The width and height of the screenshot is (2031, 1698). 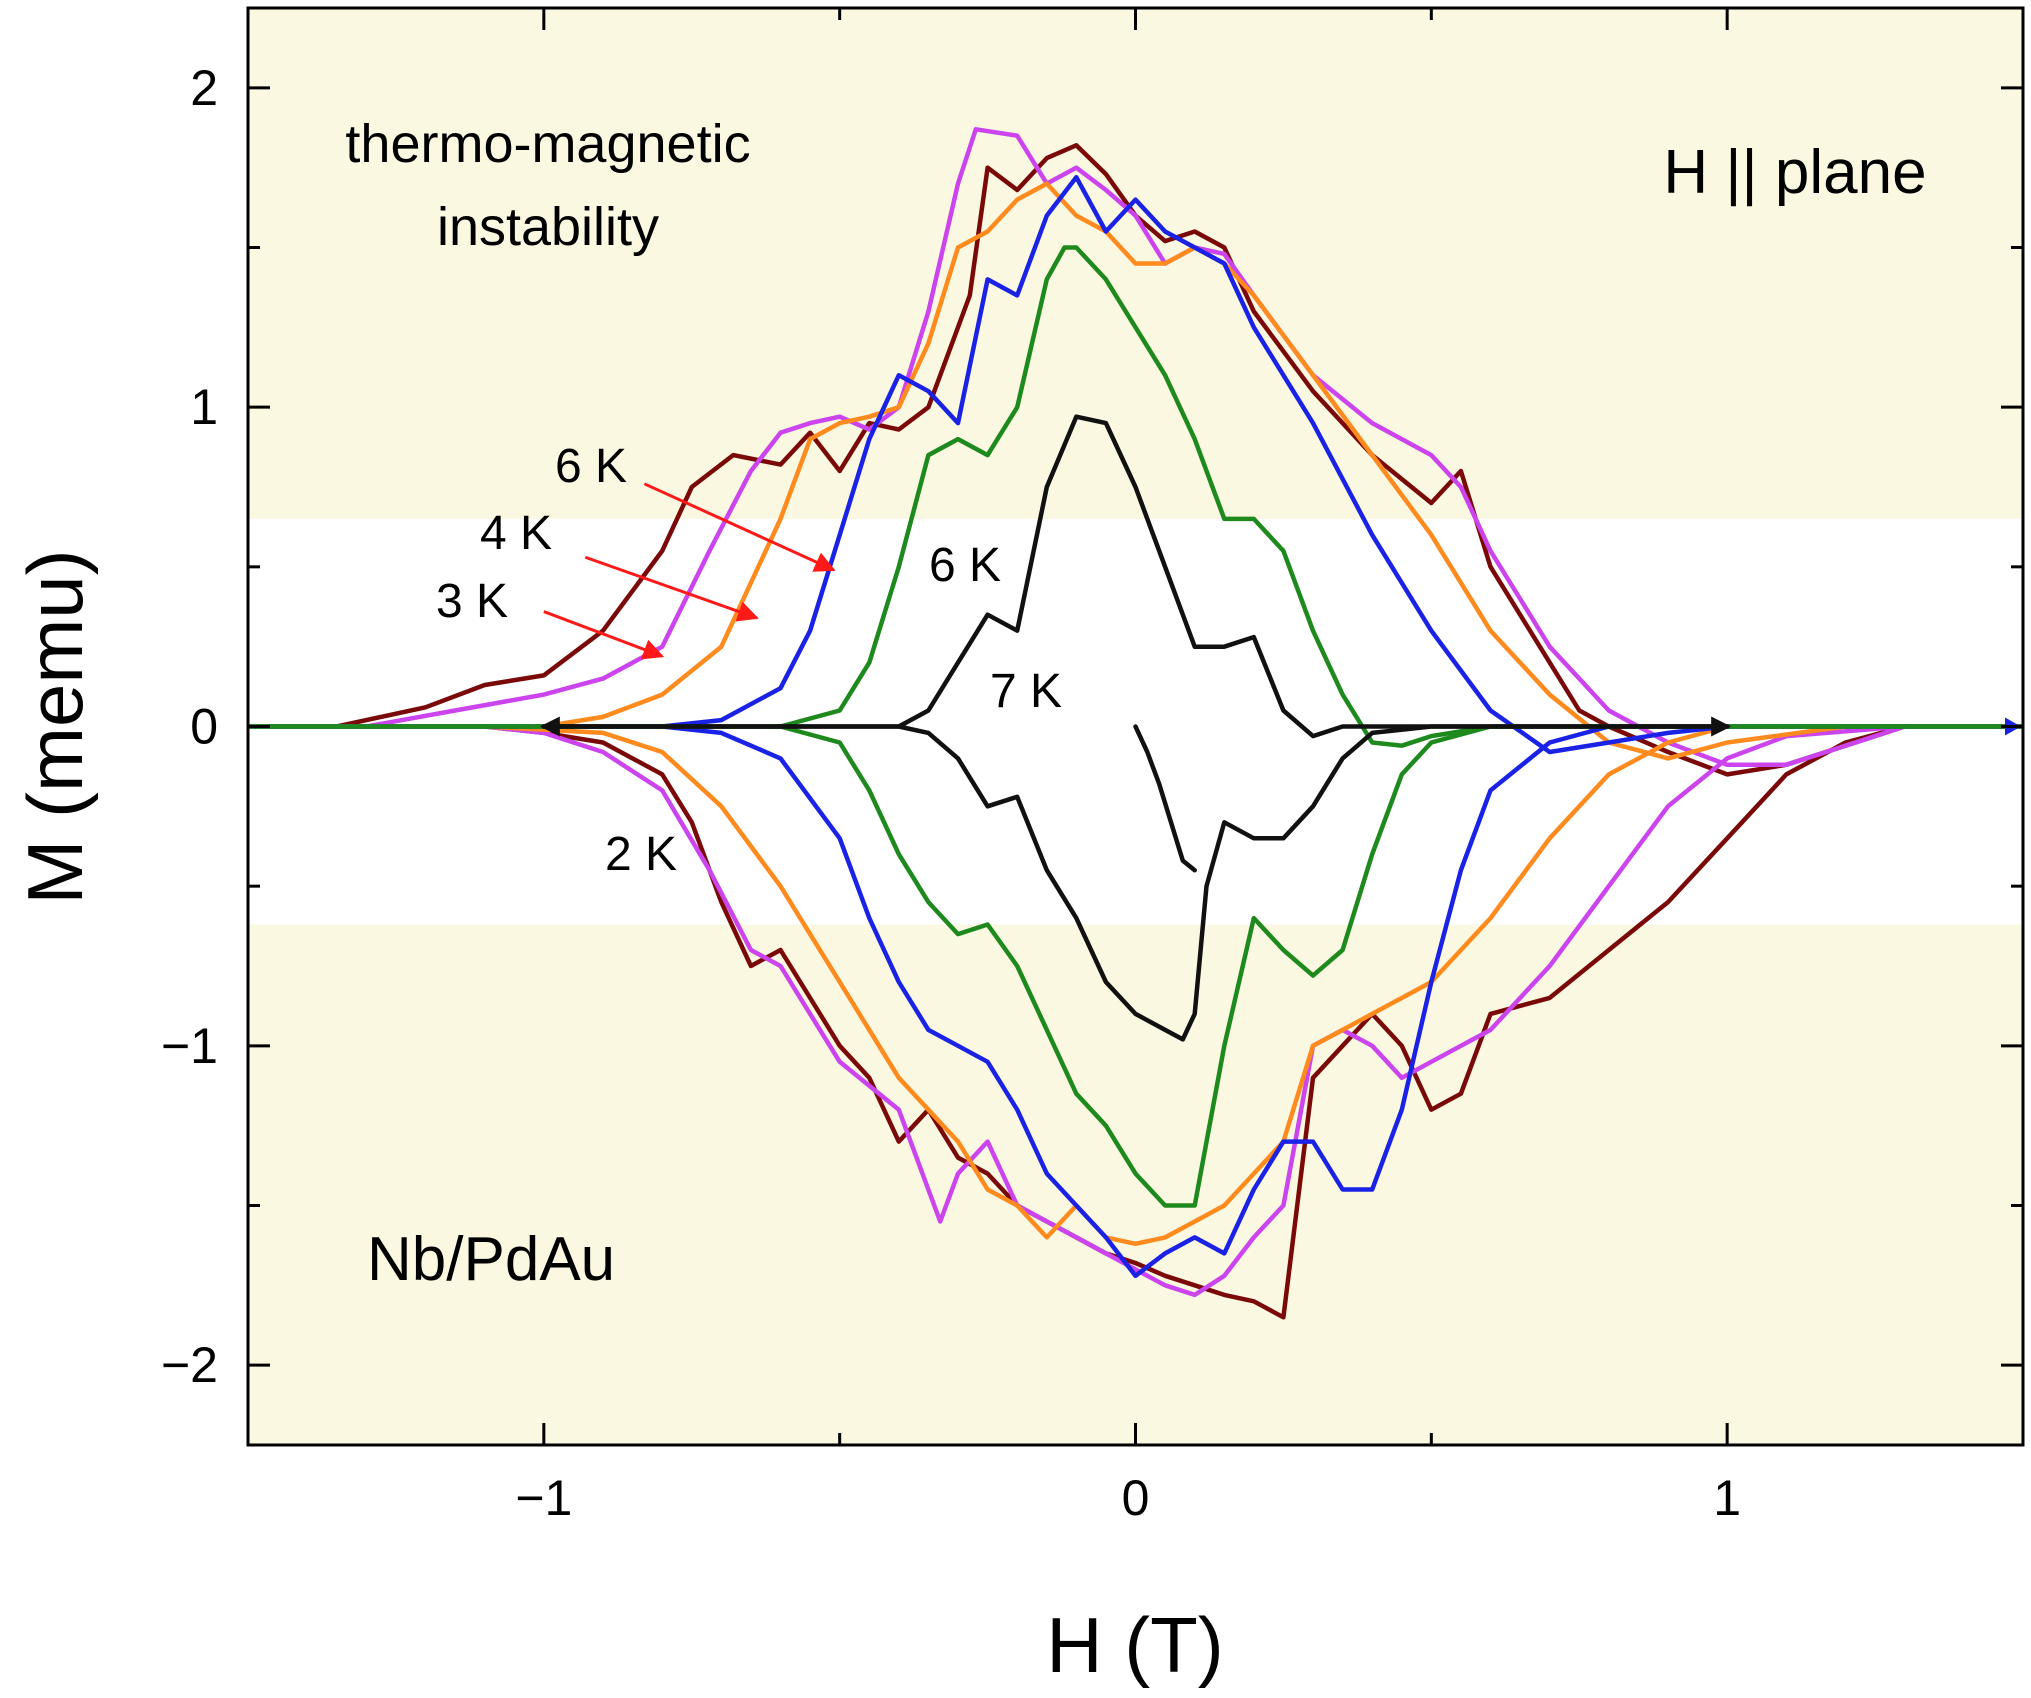 I want to click on x-tick-label: 0, so click(x=1136, y=1498).